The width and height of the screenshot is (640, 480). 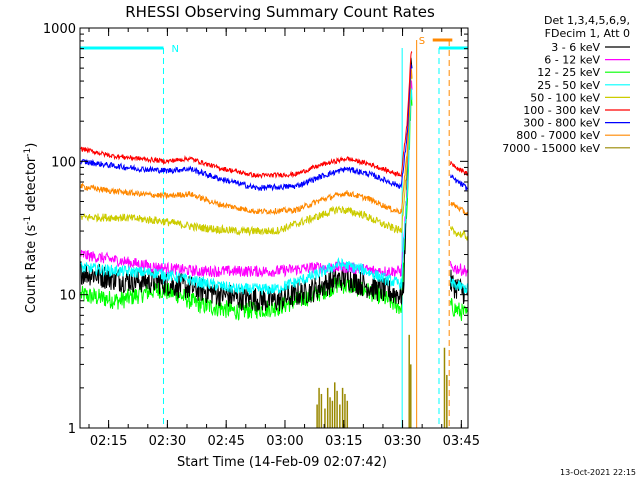 I want to click on x-tick-label-0: 02:15, so click(x=108, y=441).